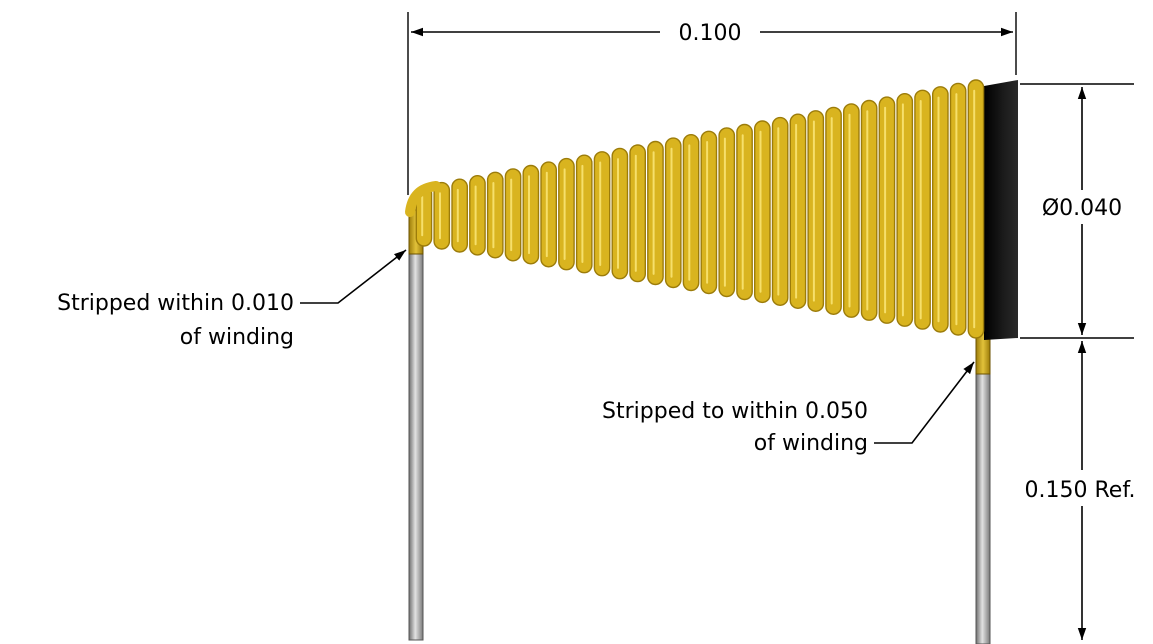 This screenshot has height=644, width=1153. Describe the element at coordinates (735, 411) in the screenshot. I see `right-note-line1: Stripped to within 0.050` at that location.